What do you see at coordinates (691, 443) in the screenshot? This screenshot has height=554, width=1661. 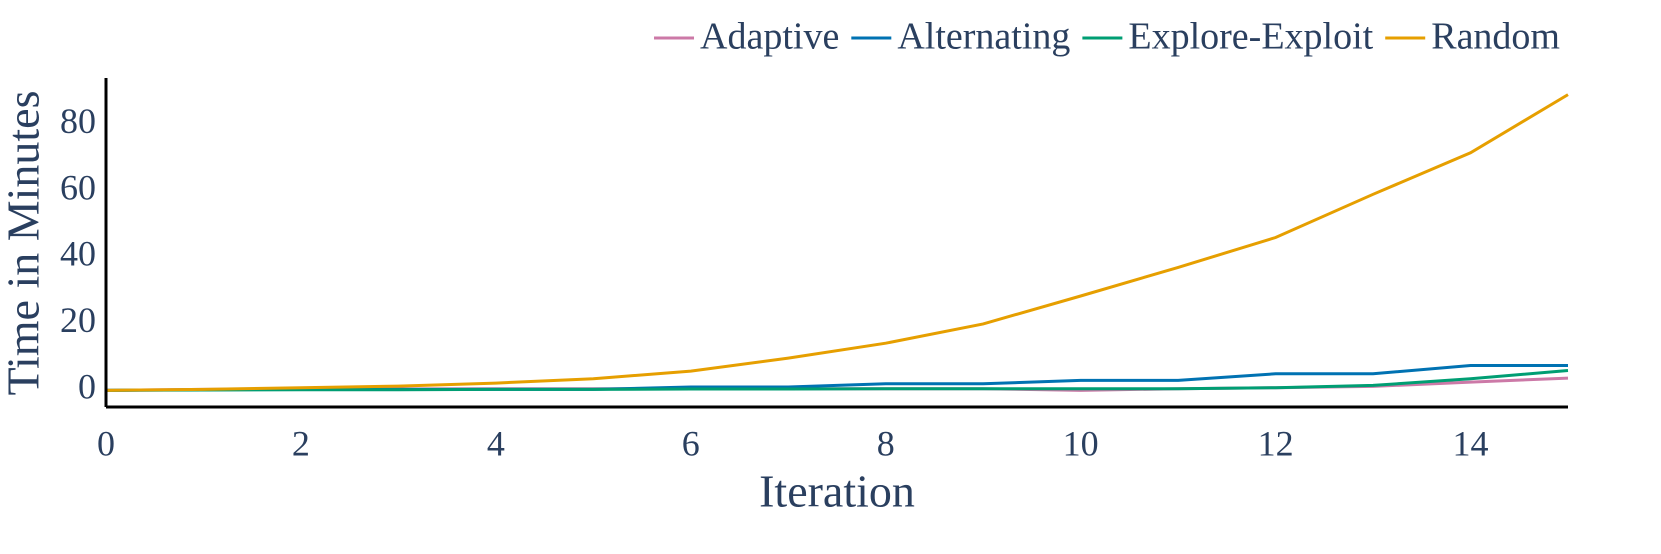 I see `x-tick-label: 6` at bounding box center [691, 443].